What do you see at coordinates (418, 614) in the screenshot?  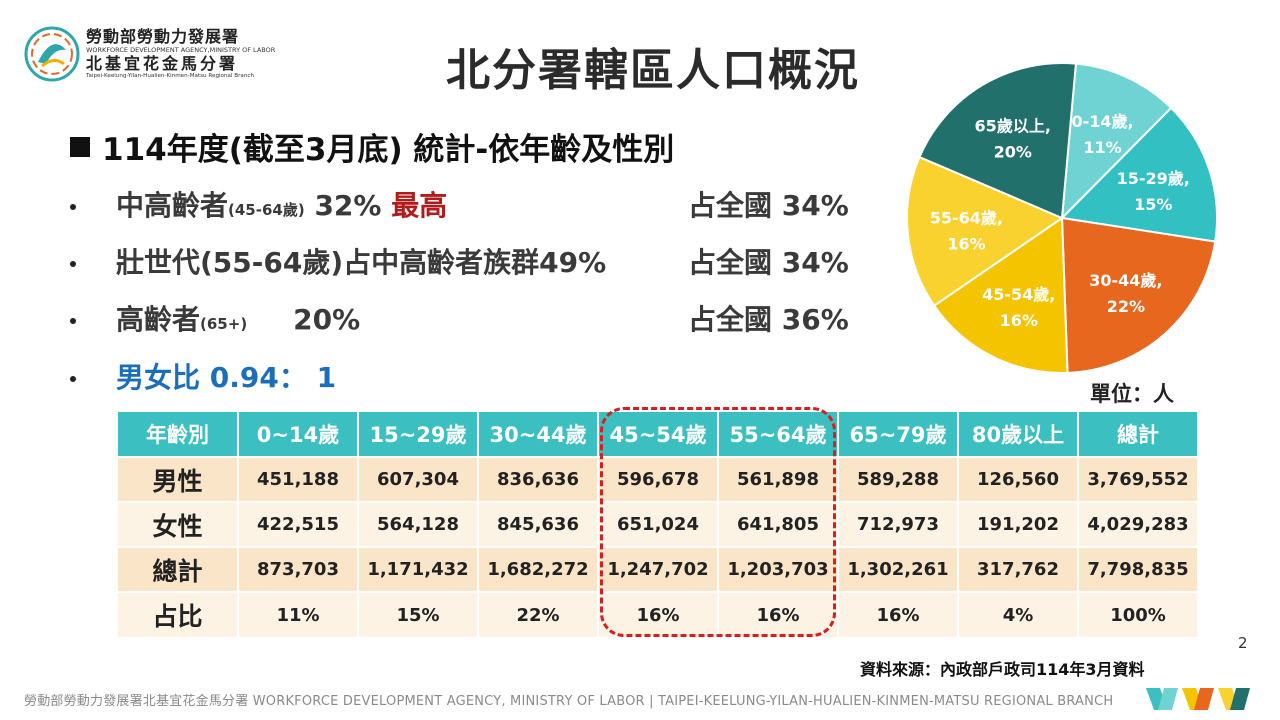 I see `table-cell: 15%` at bounding box center [418, 614].